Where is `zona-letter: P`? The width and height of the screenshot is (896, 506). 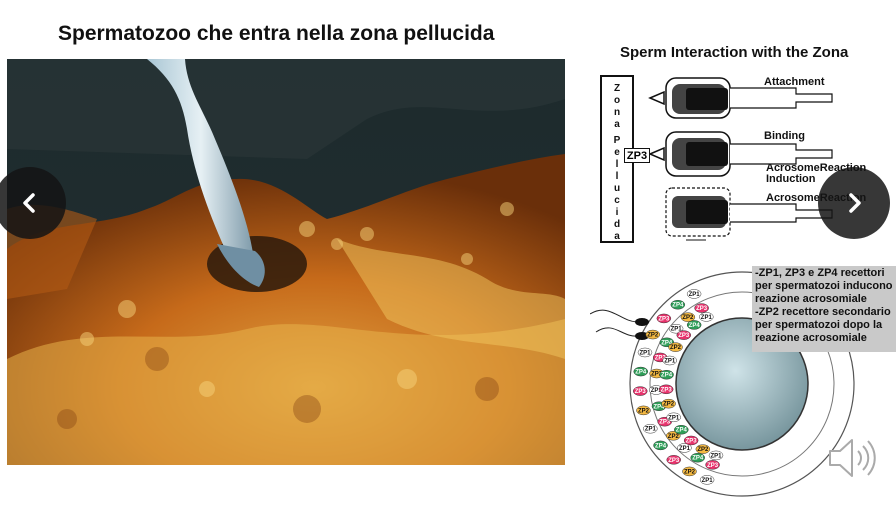 zona-letter: P is located at coordinates (617, 140).